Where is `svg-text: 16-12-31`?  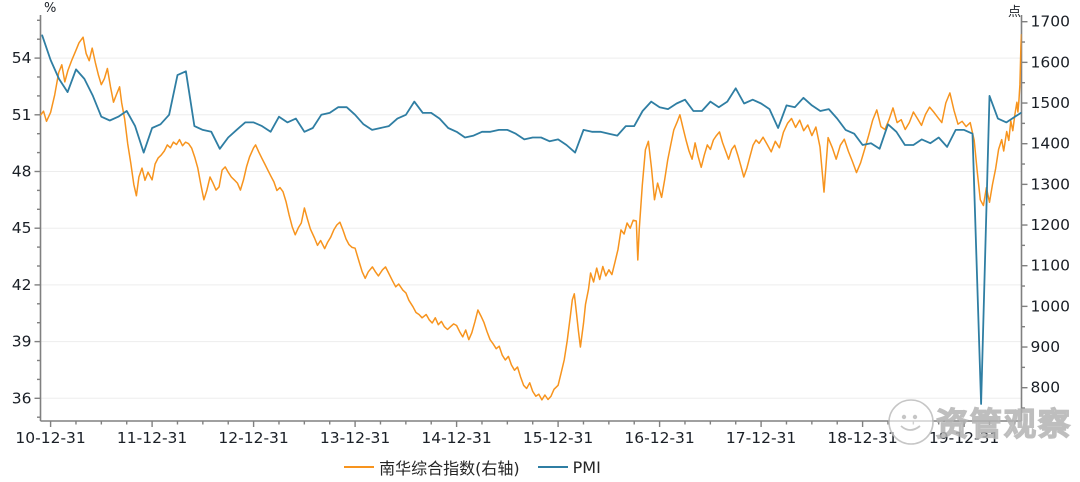 svg-text: 16-12-31 is located at coordinates (659, 438).